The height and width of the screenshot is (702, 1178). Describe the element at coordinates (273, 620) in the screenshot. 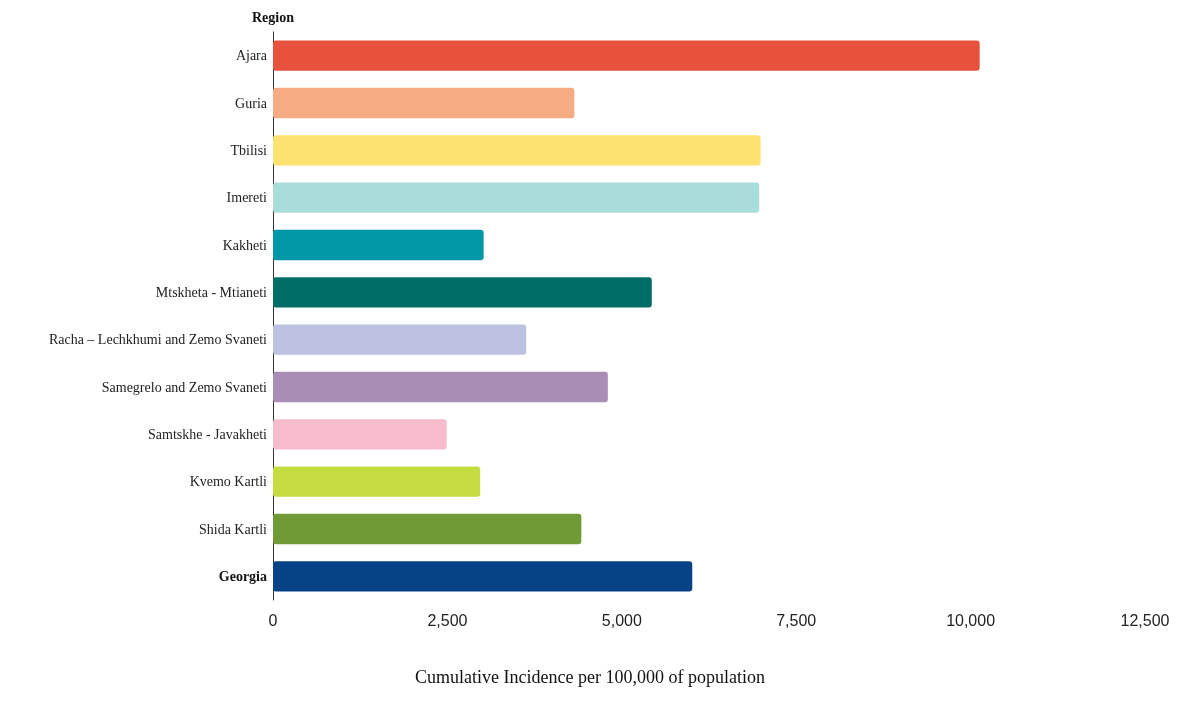

I see `x-tick-label: 0` at that location.